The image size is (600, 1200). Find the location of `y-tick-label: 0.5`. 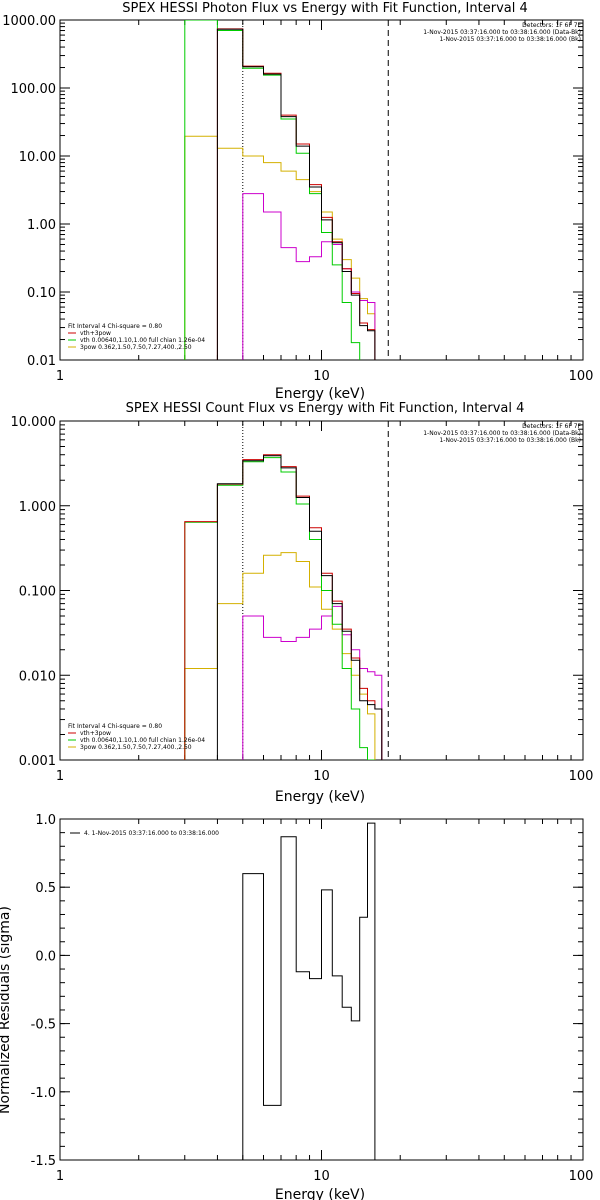

y-tick-label: 0.5 is located at coordinates (45, 888).